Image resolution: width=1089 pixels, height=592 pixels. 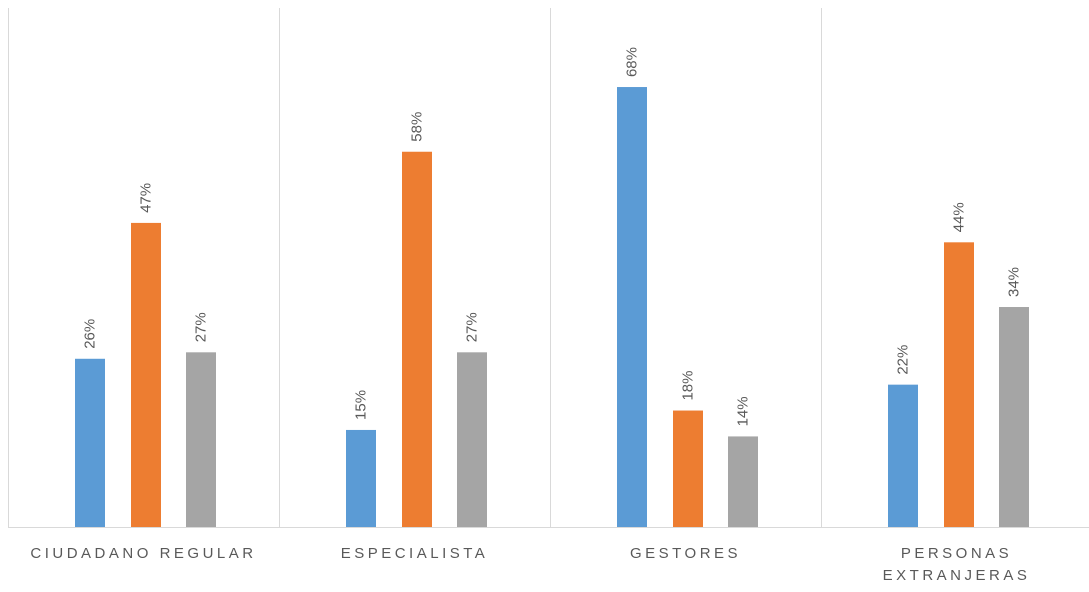 What do you see at coordinates (959, 217) in the screenshot?
I see `data-label: 44%` at bounding box center [959, 217].